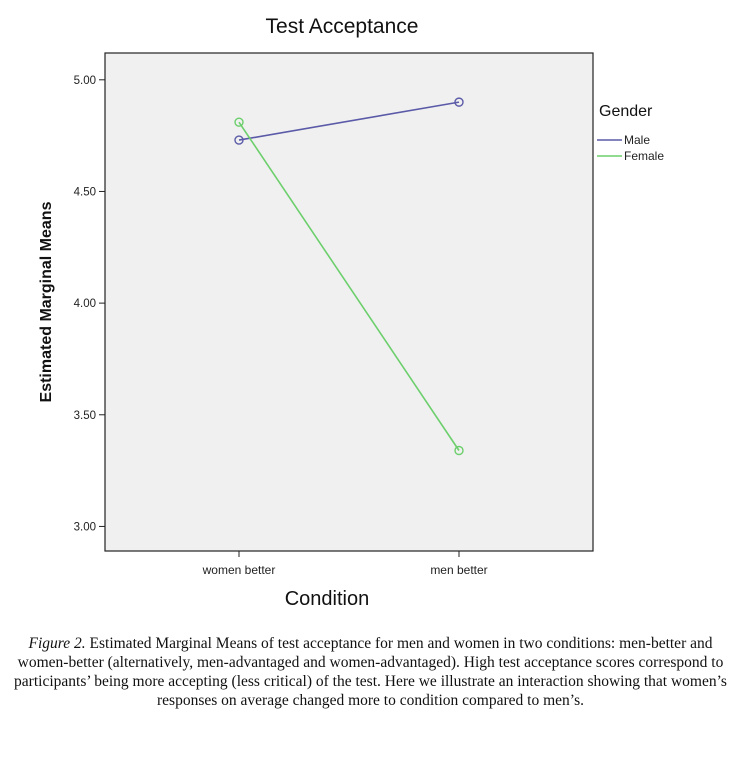 This screenshot has width=741, height=757. Describe the element at coordinates (57, 643) in the screenshot. I see `caption-label: Figure 2.` at that location.